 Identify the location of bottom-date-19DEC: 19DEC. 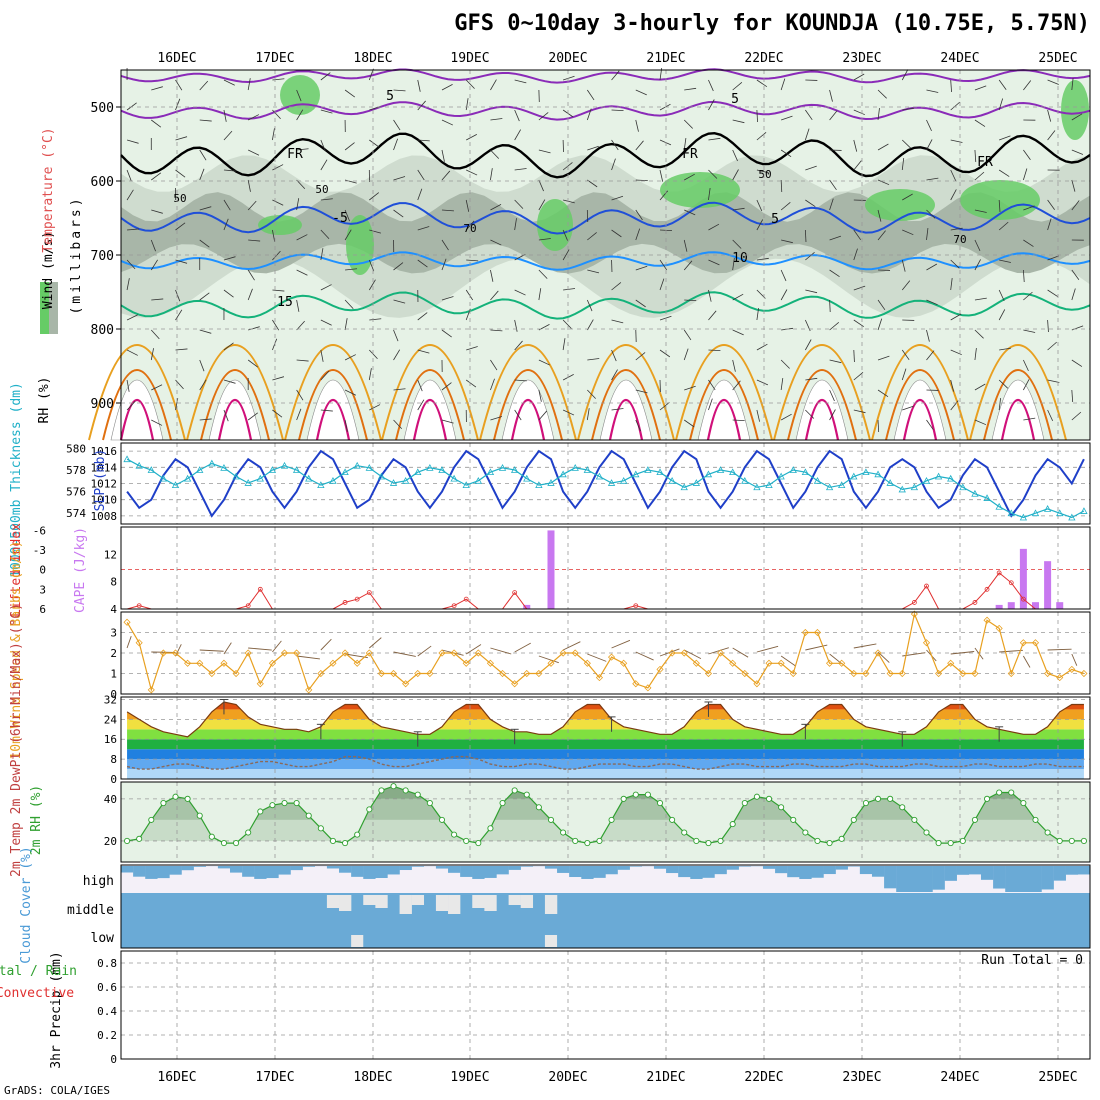
(469, 1077).